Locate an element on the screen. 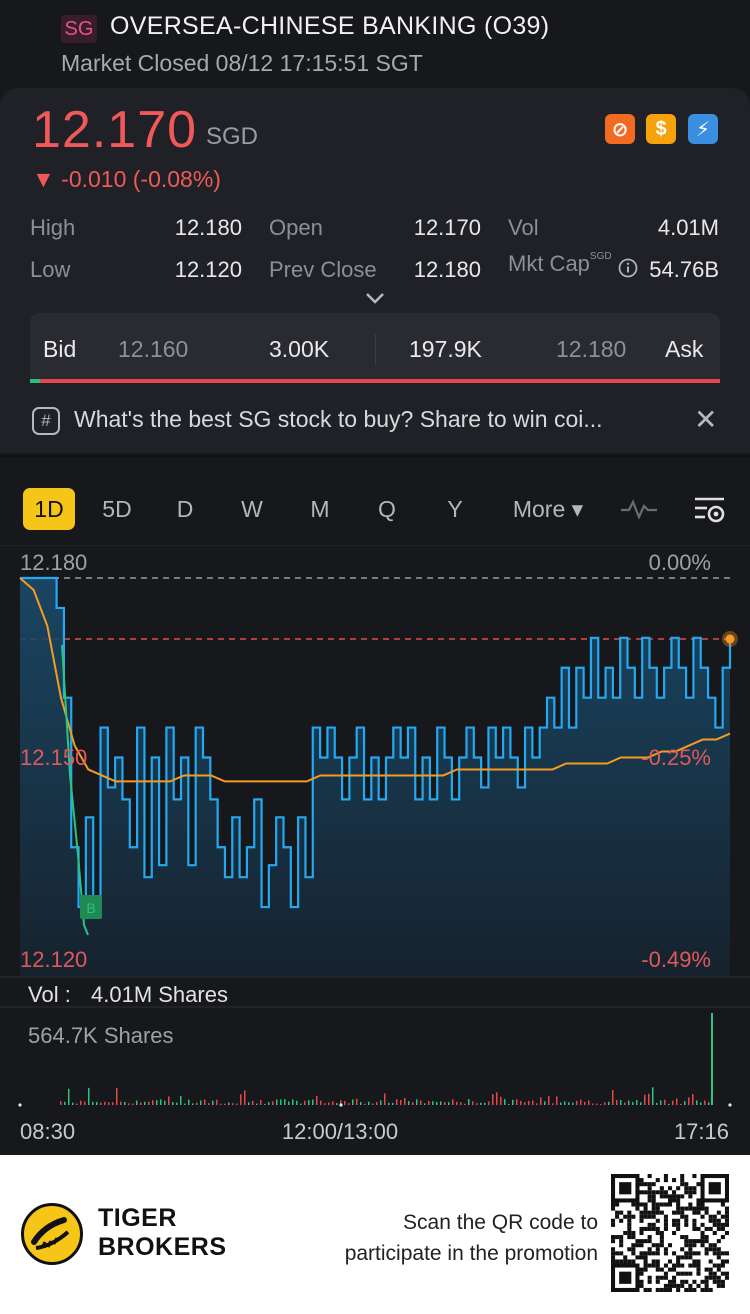 This screenshot has width=750, height=1314. tab-q: Q is located at coordinates (387, 509).